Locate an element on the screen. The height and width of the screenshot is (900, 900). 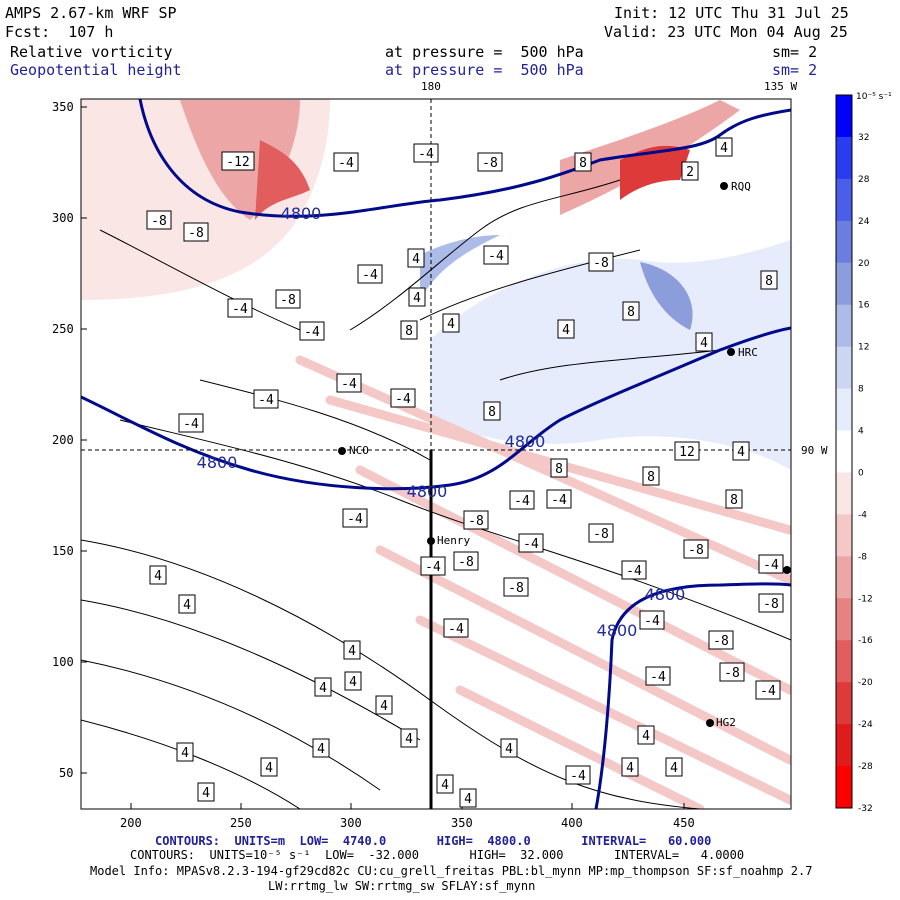
field2-smoothing: sm= 2 is located at coordinates (795, 70).